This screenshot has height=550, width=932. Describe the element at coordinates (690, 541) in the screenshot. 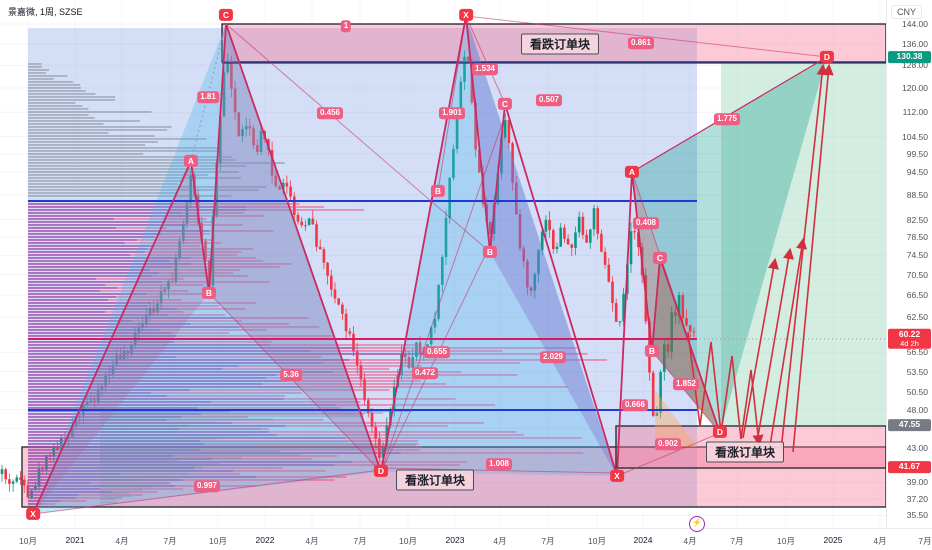

I see `time-tick: 4月` at that location.